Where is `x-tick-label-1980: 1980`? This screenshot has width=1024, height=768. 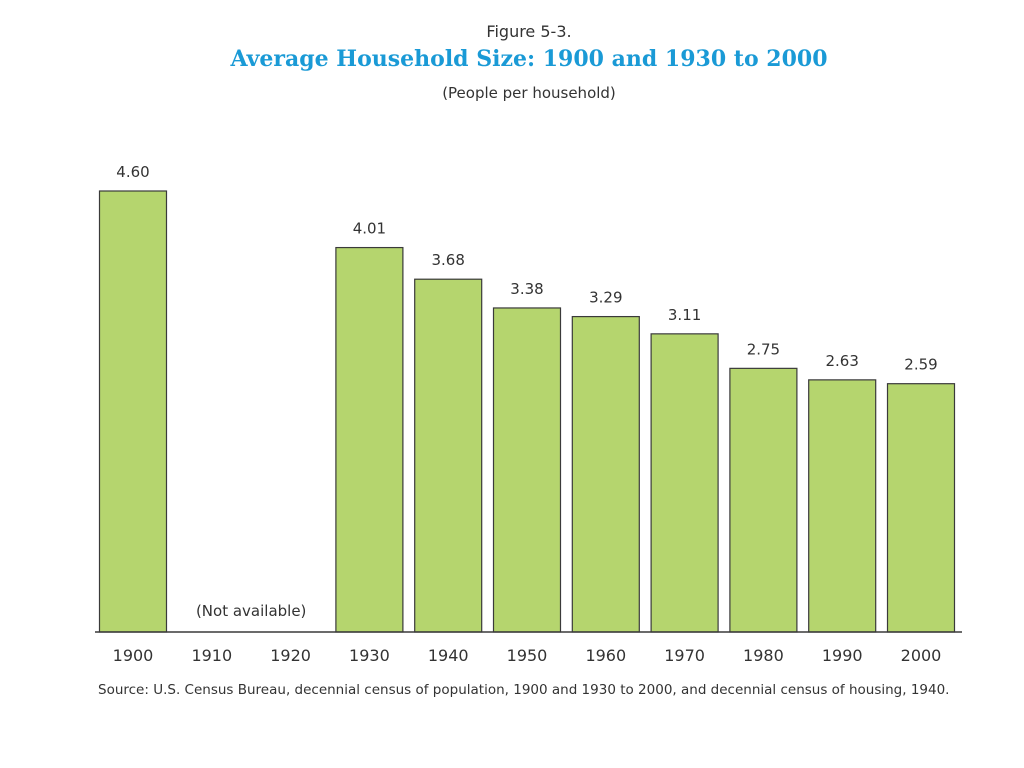 x-tick-label-1980: 1980 is located at coordinates (763, 655).